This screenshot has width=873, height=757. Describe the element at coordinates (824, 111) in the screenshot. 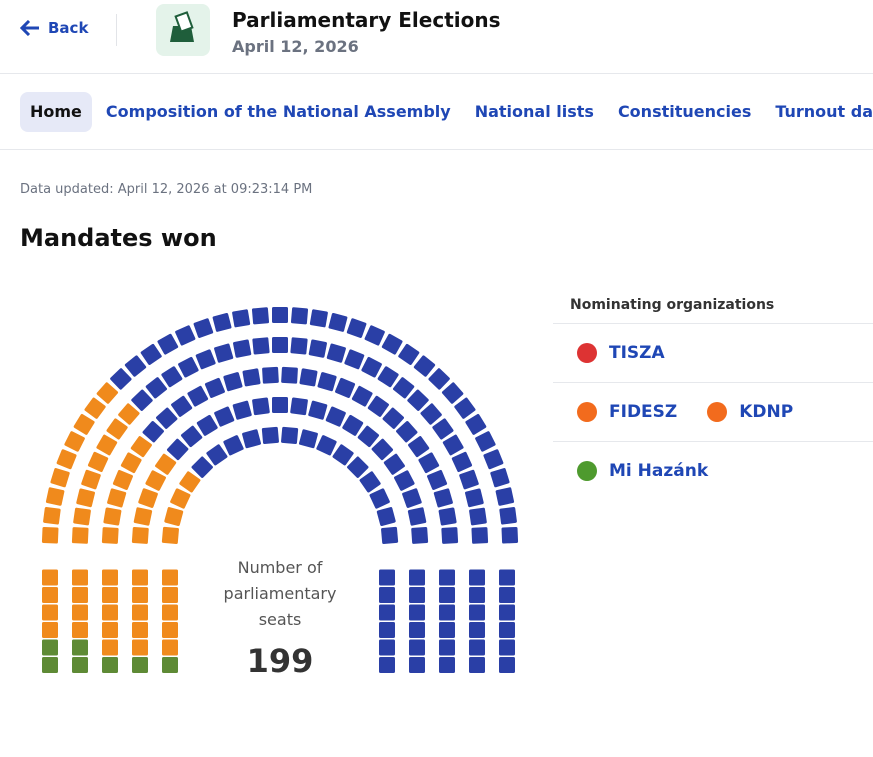

I see `nav-tab: Turnout data` at that location.